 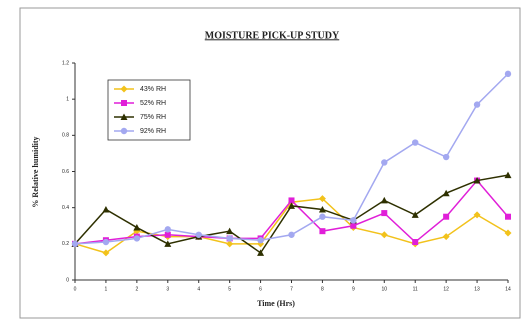 I want to click on y-tick-label: 0.6, so click(x=65, y=172).